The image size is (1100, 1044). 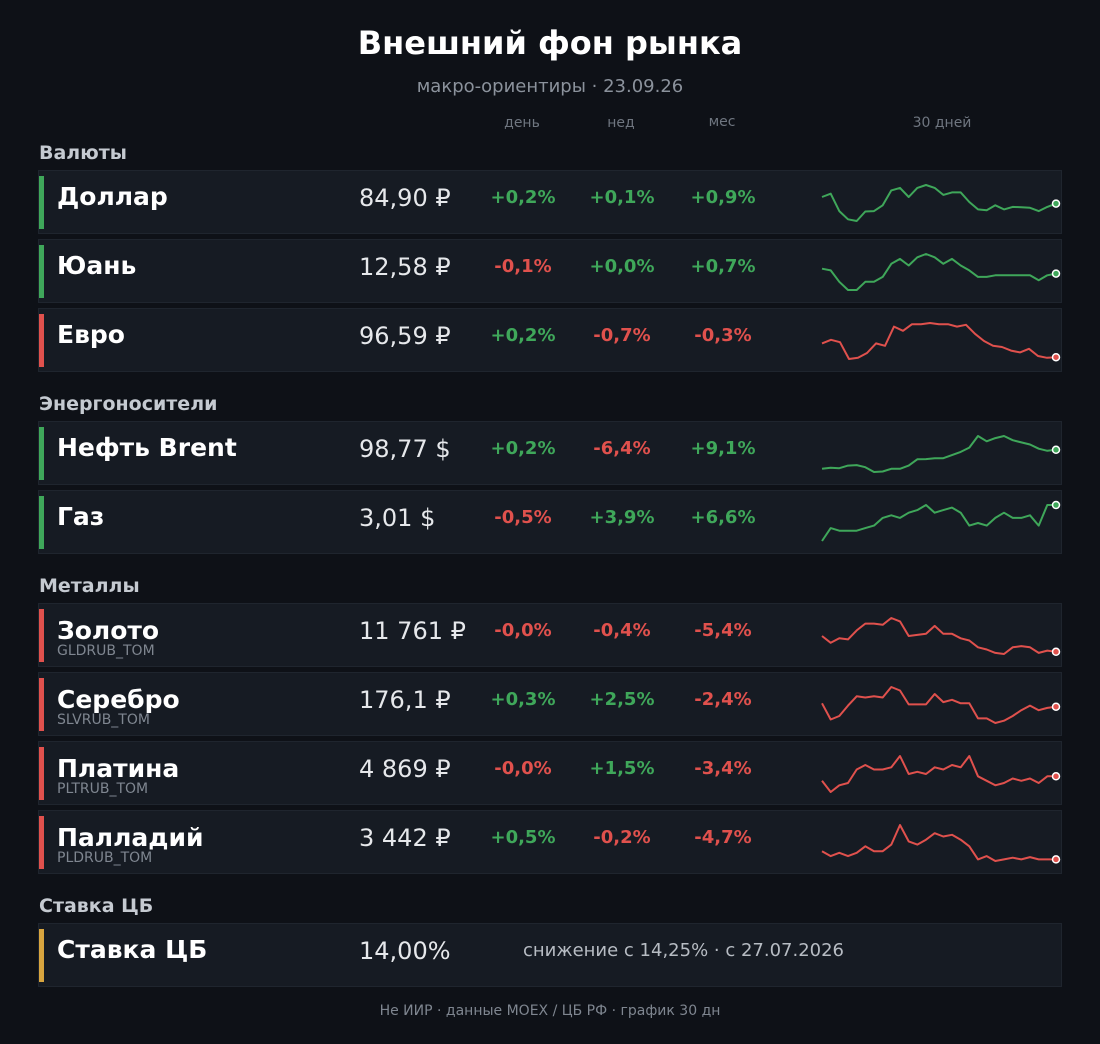 I want to click on change-day: +0,3%, so click(x=523, y=699).